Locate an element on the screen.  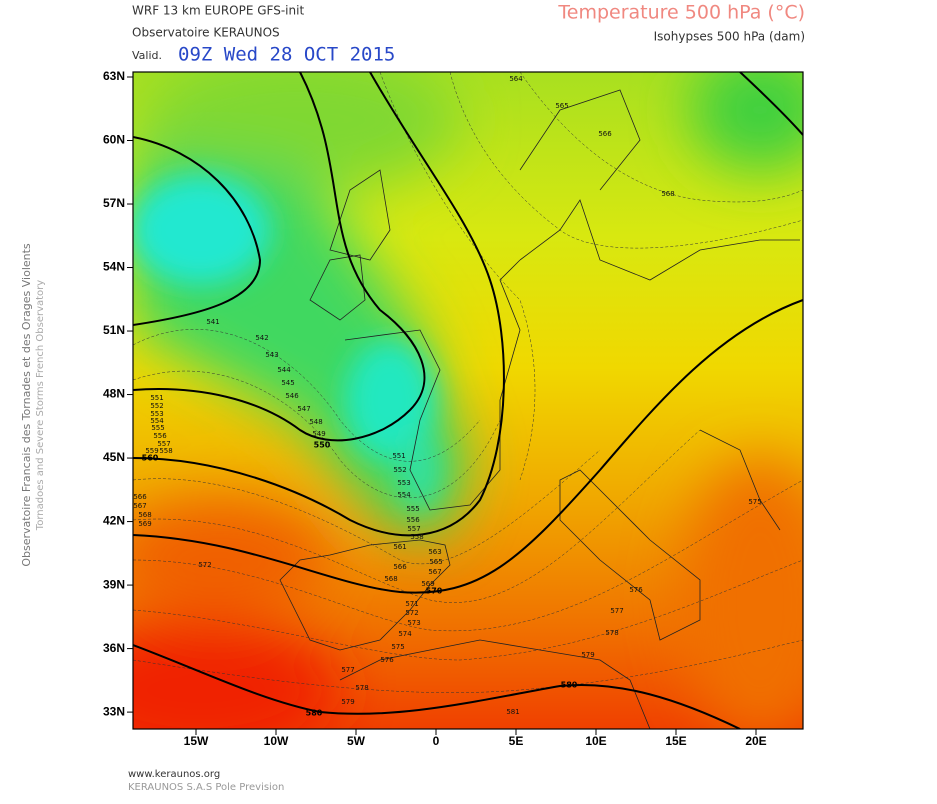
minor-contour-label: 573 is located at coordinates (413, 623).